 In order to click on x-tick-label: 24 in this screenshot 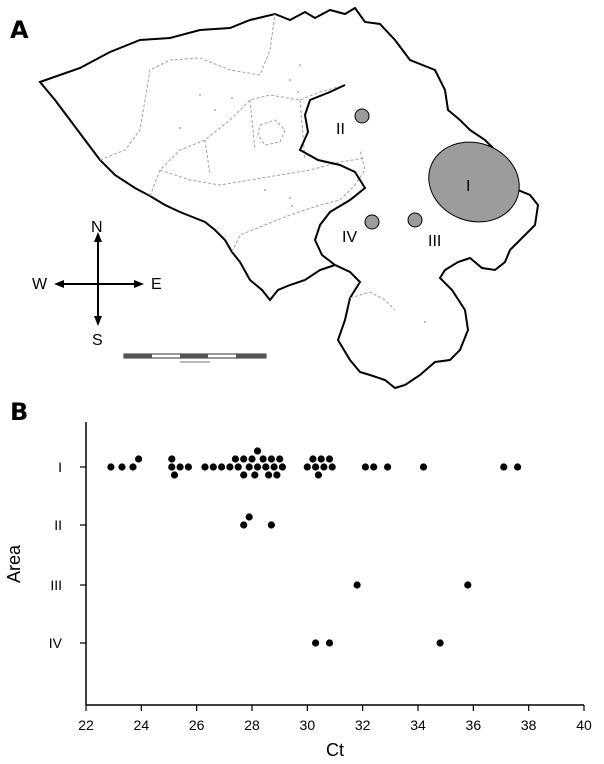, I will do `click(142, 725)`.